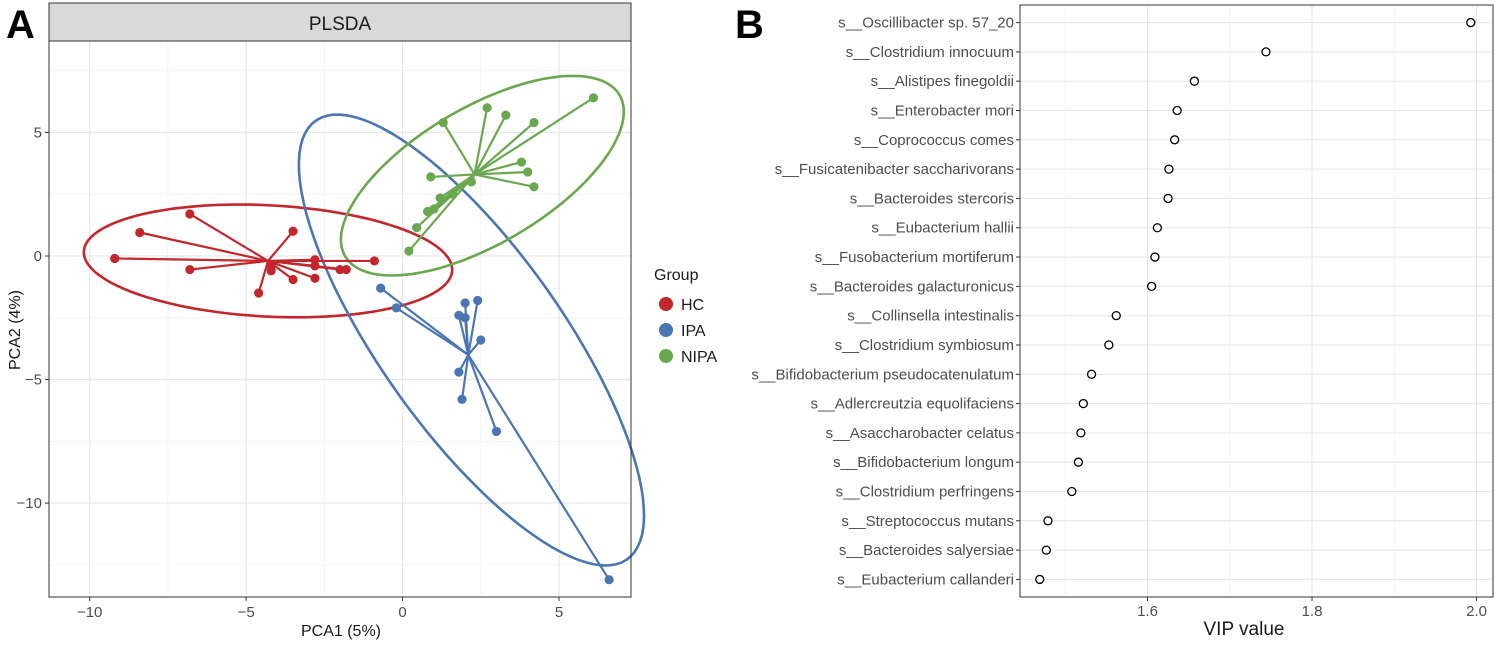 The height and width of the screenshot is (646, 1499). Describe the element at coordinates (942, 111) in the screenshot. I see `category-label: s__Enterobacter mori` at that location.